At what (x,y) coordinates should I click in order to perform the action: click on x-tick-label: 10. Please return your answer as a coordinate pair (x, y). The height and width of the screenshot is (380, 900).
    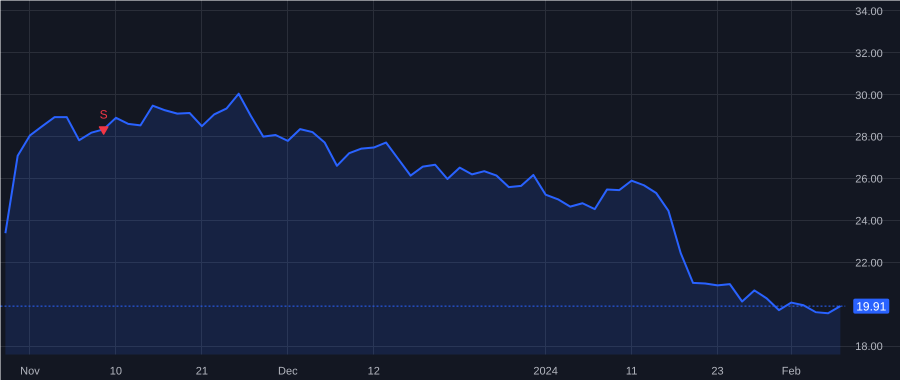
    Looking at the image, I should click on (116, 372).